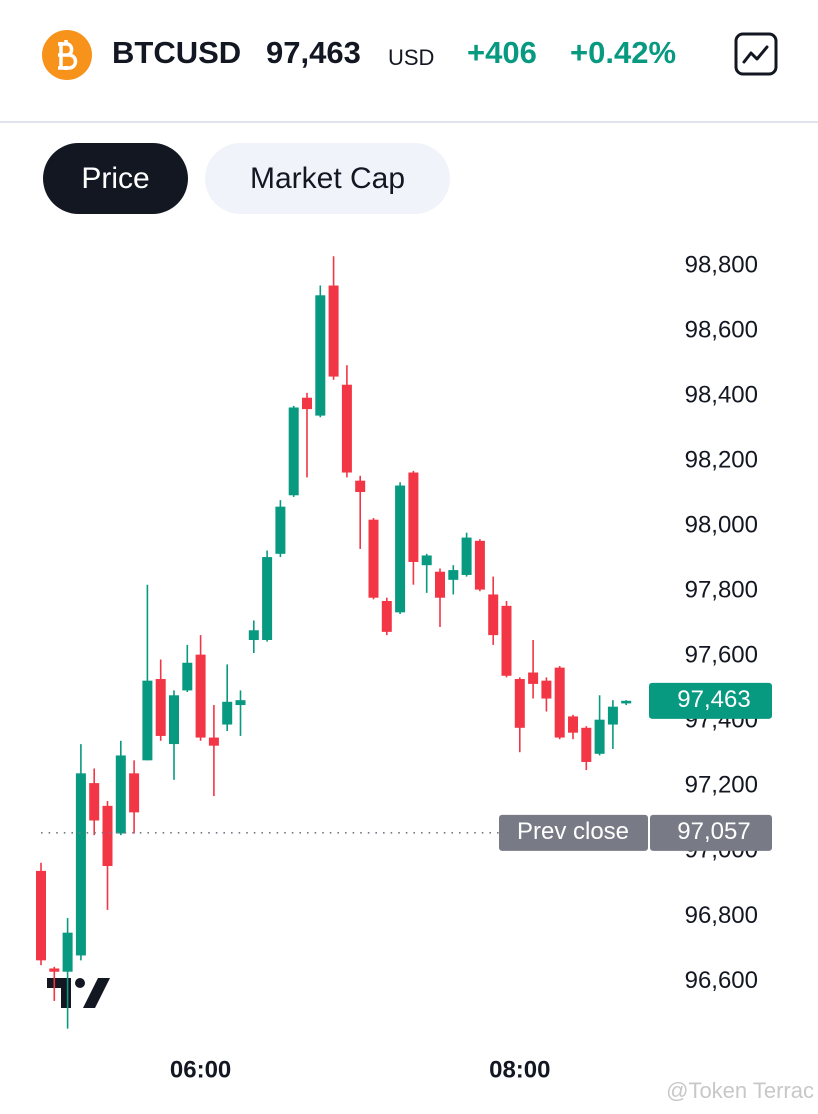  I want to click on prev-close-price: 97,057, so click(713, 831).